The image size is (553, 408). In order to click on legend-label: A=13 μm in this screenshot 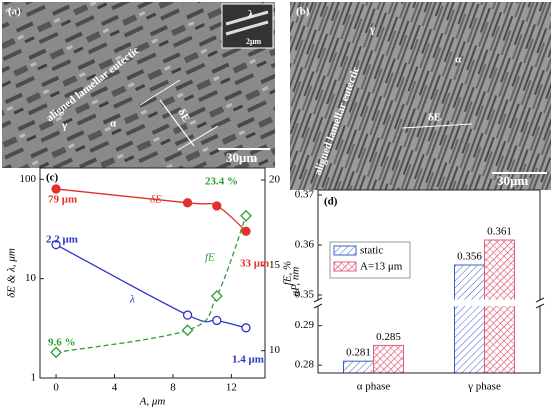, I will do `click(381, 267)`.